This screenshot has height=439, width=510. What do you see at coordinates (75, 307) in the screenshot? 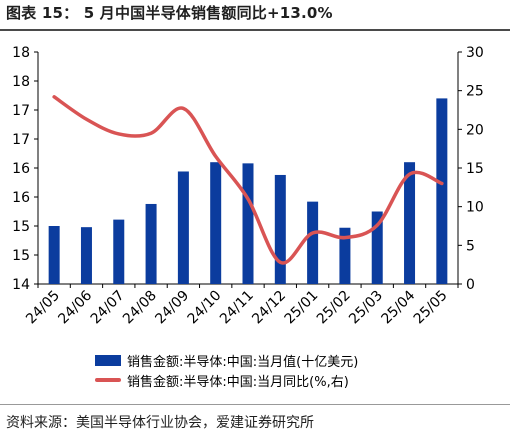
I see `x-tick-label: 24/06` at bounding box center [75, 307].